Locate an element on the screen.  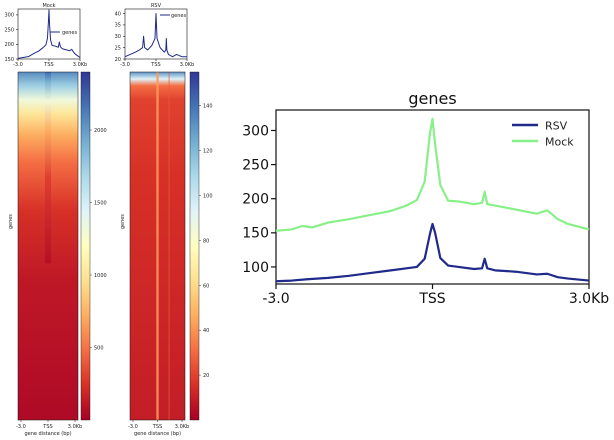
colorbar-tick-label: 120 is located at coordinates (208, 152).